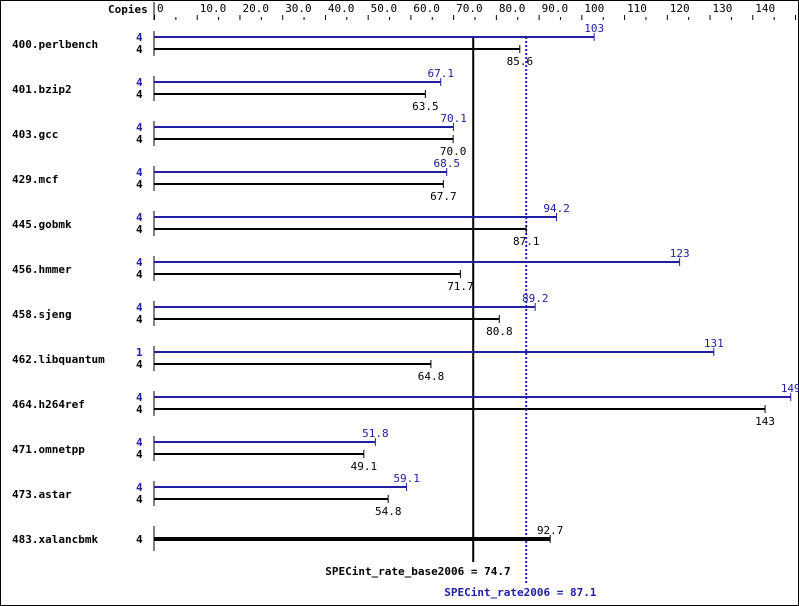 Image resolution: width=799 pixels, height=606 pixels. I want to click on base-value-label: 92.7, so click(550, 530).